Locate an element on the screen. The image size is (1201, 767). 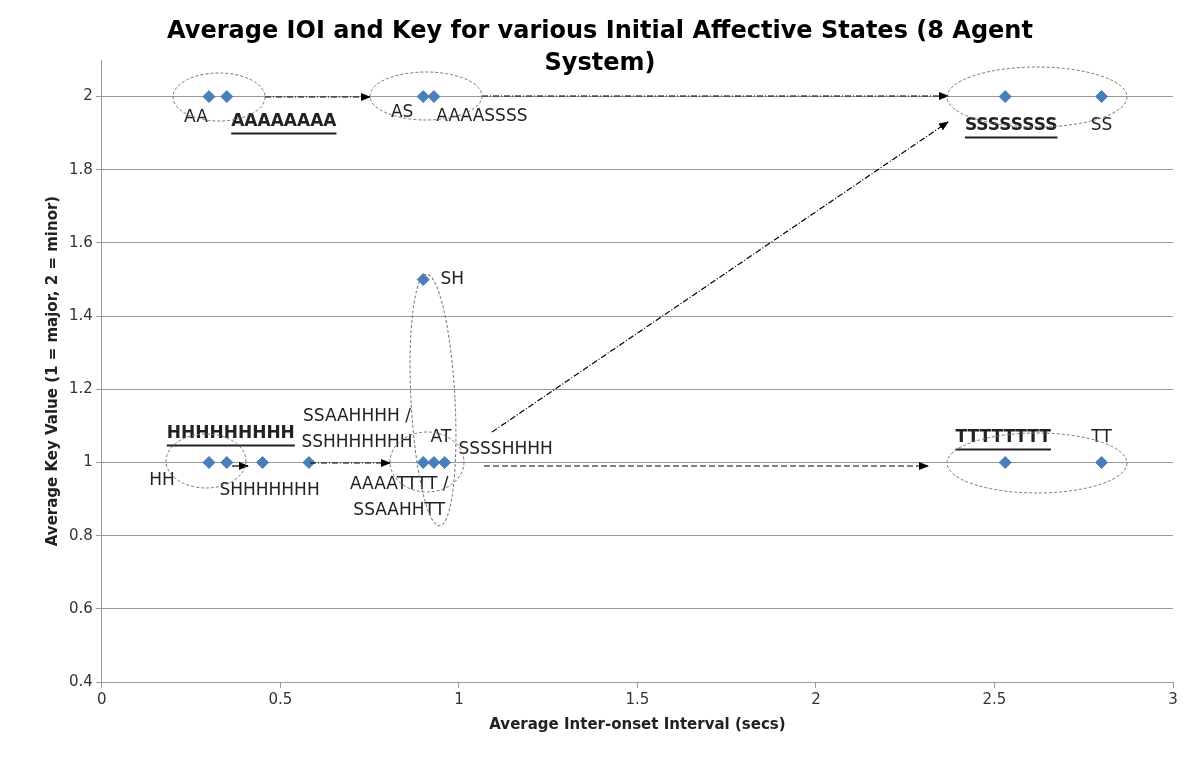
y-tick-label: 0.6 is located at coordinates (81, 607).